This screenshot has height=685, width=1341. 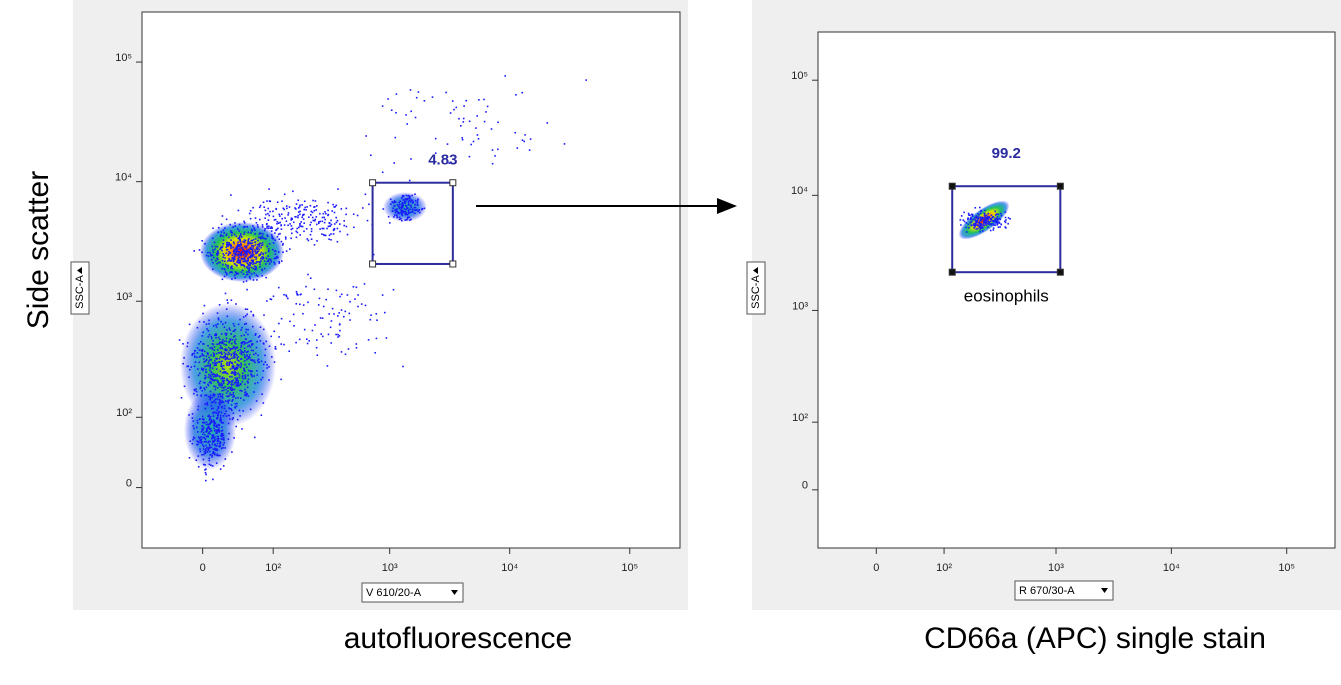 I want to click on y-channel-label: SSC-A, so click(x=756, y=292).